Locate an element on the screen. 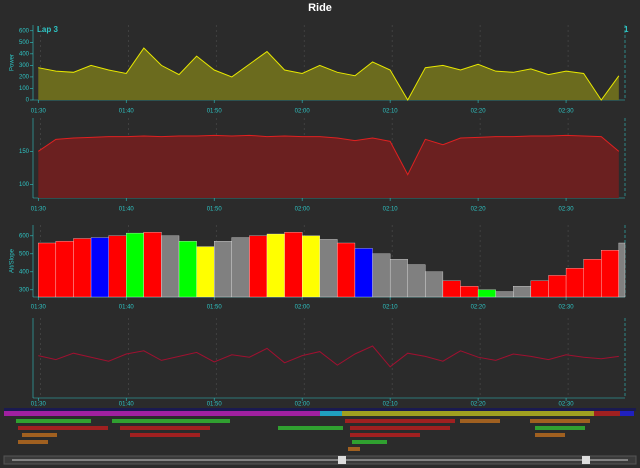 Image resolution: width=640 pixels, height=468 pixels. y-tick-label: 150 is located at coordinates (24, 152).